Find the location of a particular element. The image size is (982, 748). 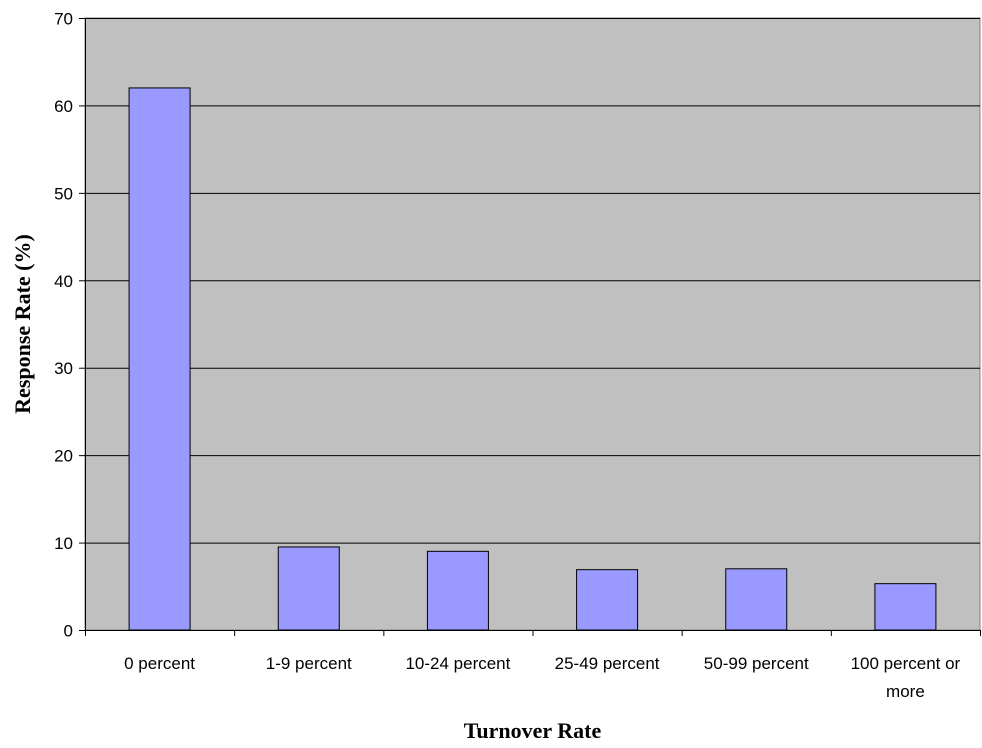

x-tick-label: 1-9 percent is located at coordinates (309, 663).